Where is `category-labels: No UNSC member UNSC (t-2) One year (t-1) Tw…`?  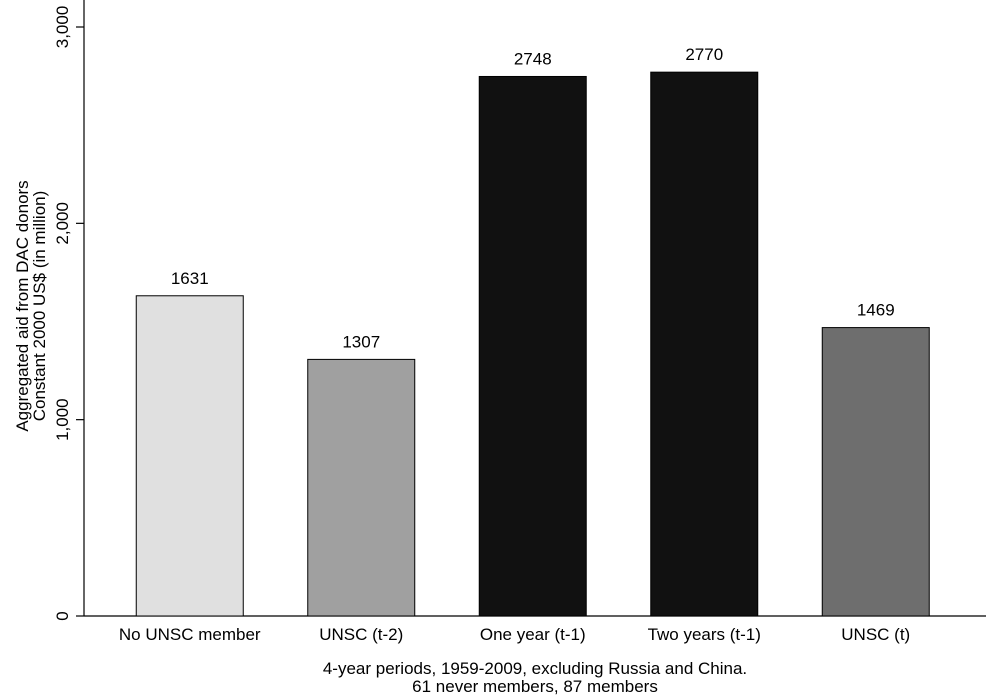 category-labels: No UNSC member UNSC (t-2) One year (t-1) Tw… is located at coordinates (514, 634).